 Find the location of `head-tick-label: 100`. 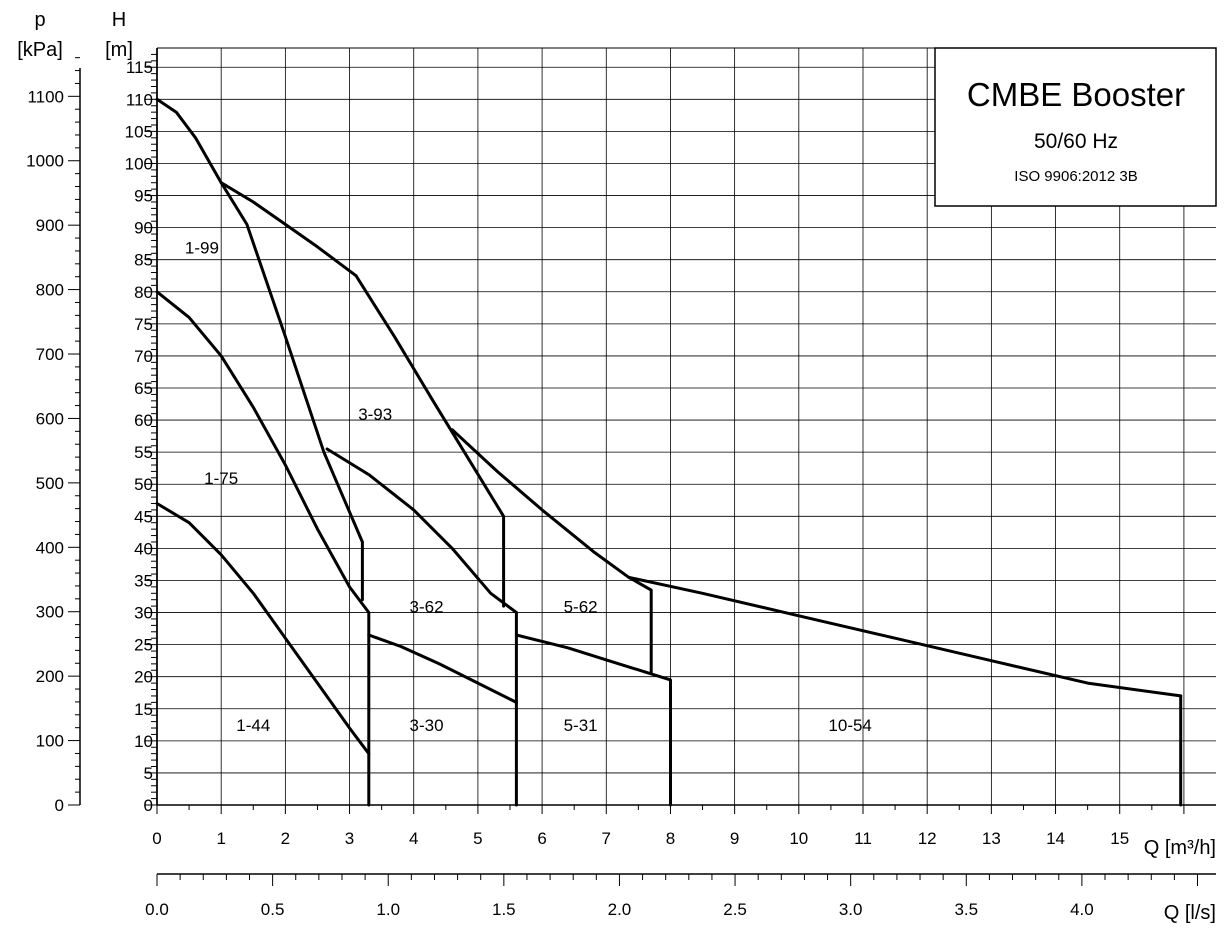

head-tick-label: 100 is located at coordinates (139, 163).